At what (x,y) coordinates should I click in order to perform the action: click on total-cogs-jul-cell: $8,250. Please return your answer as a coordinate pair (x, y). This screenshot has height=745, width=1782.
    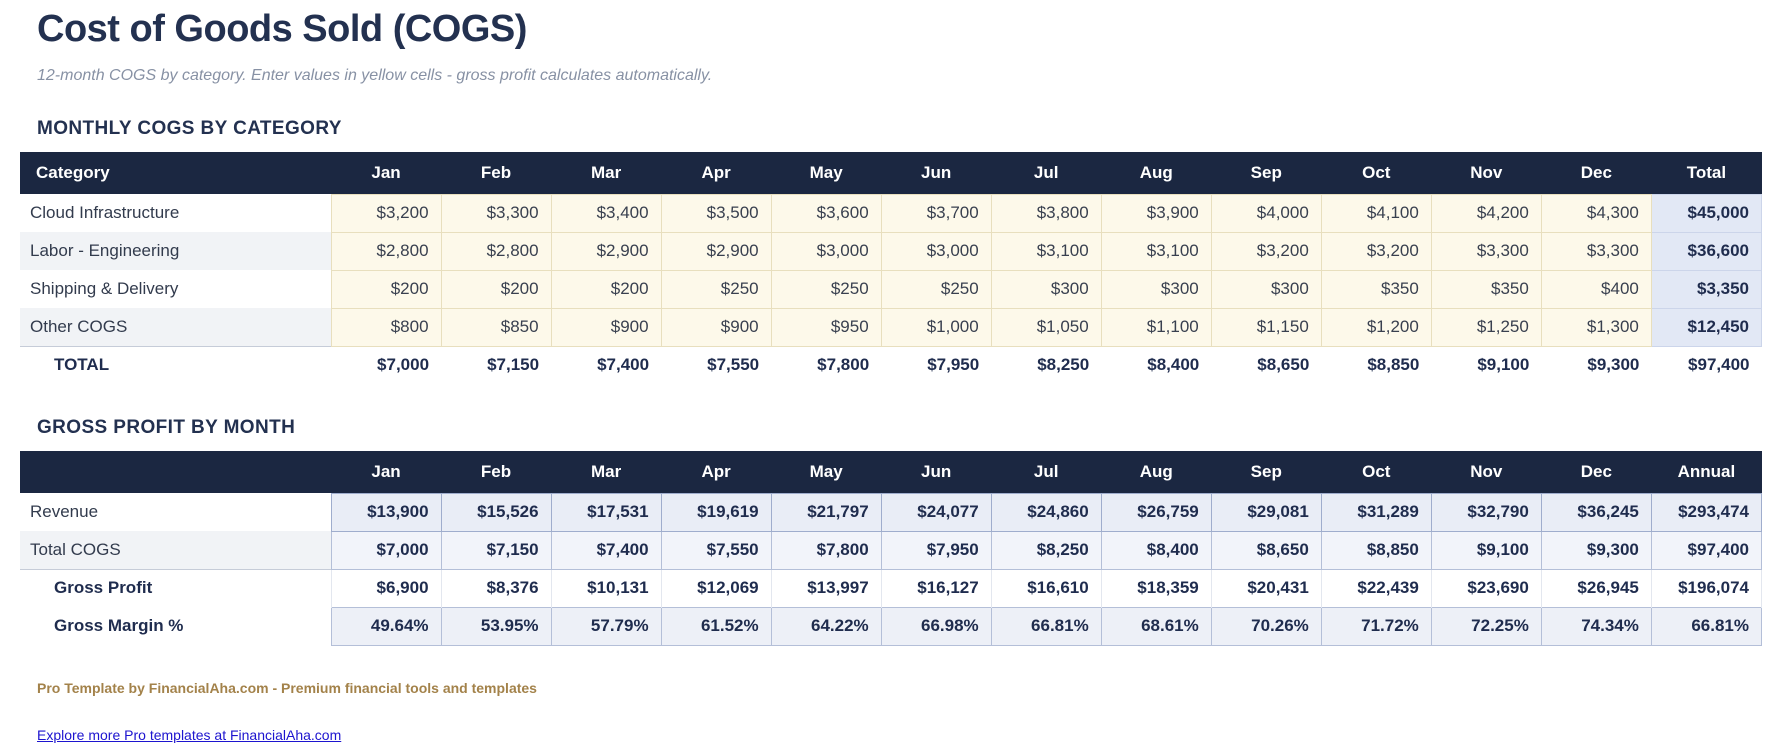
    Looking at the image, I should click on (1046, 550).